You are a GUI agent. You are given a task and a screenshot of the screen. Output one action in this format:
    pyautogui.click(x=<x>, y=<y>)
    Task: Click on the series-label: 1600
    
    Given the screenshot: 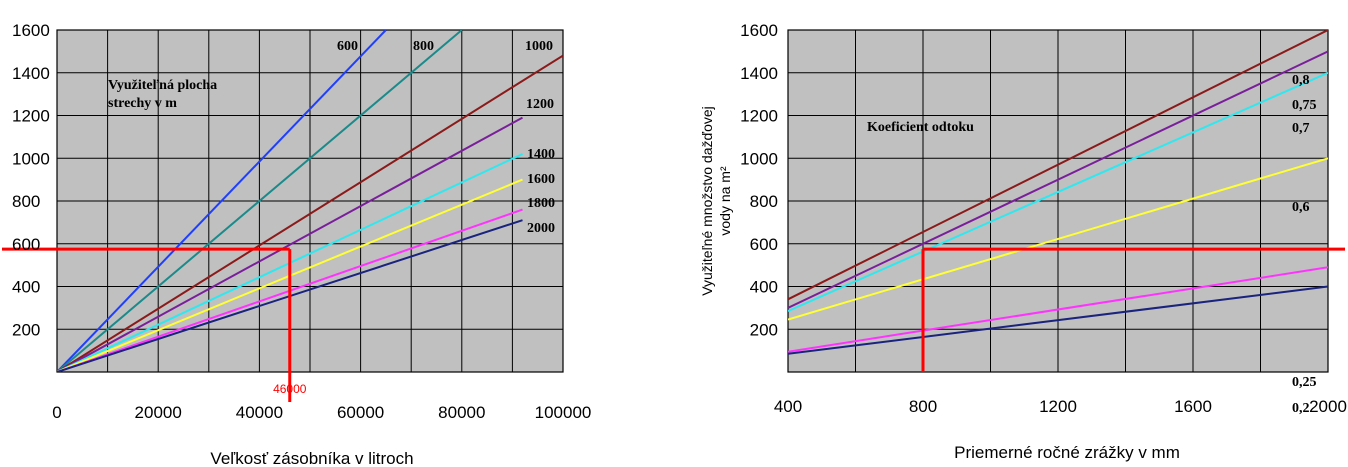 What is the action you would take?
    pyautogui.click(x=541, y=179)
    